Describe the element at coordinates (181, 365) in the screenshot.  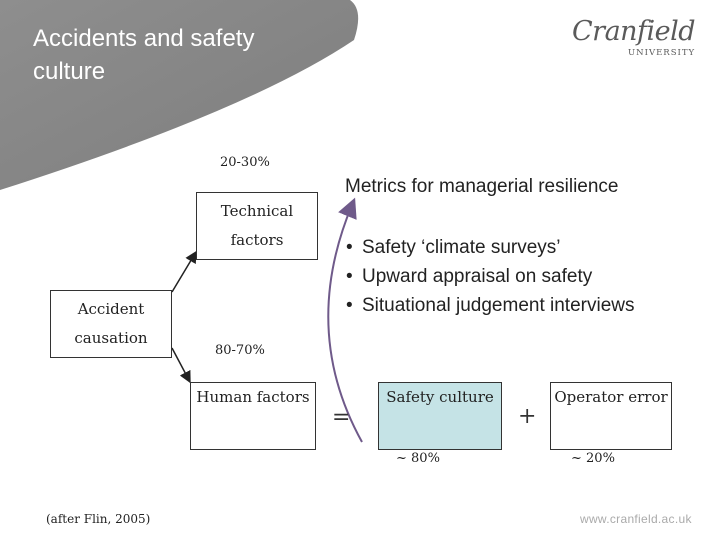
I see `arrow-to-human` at that location.